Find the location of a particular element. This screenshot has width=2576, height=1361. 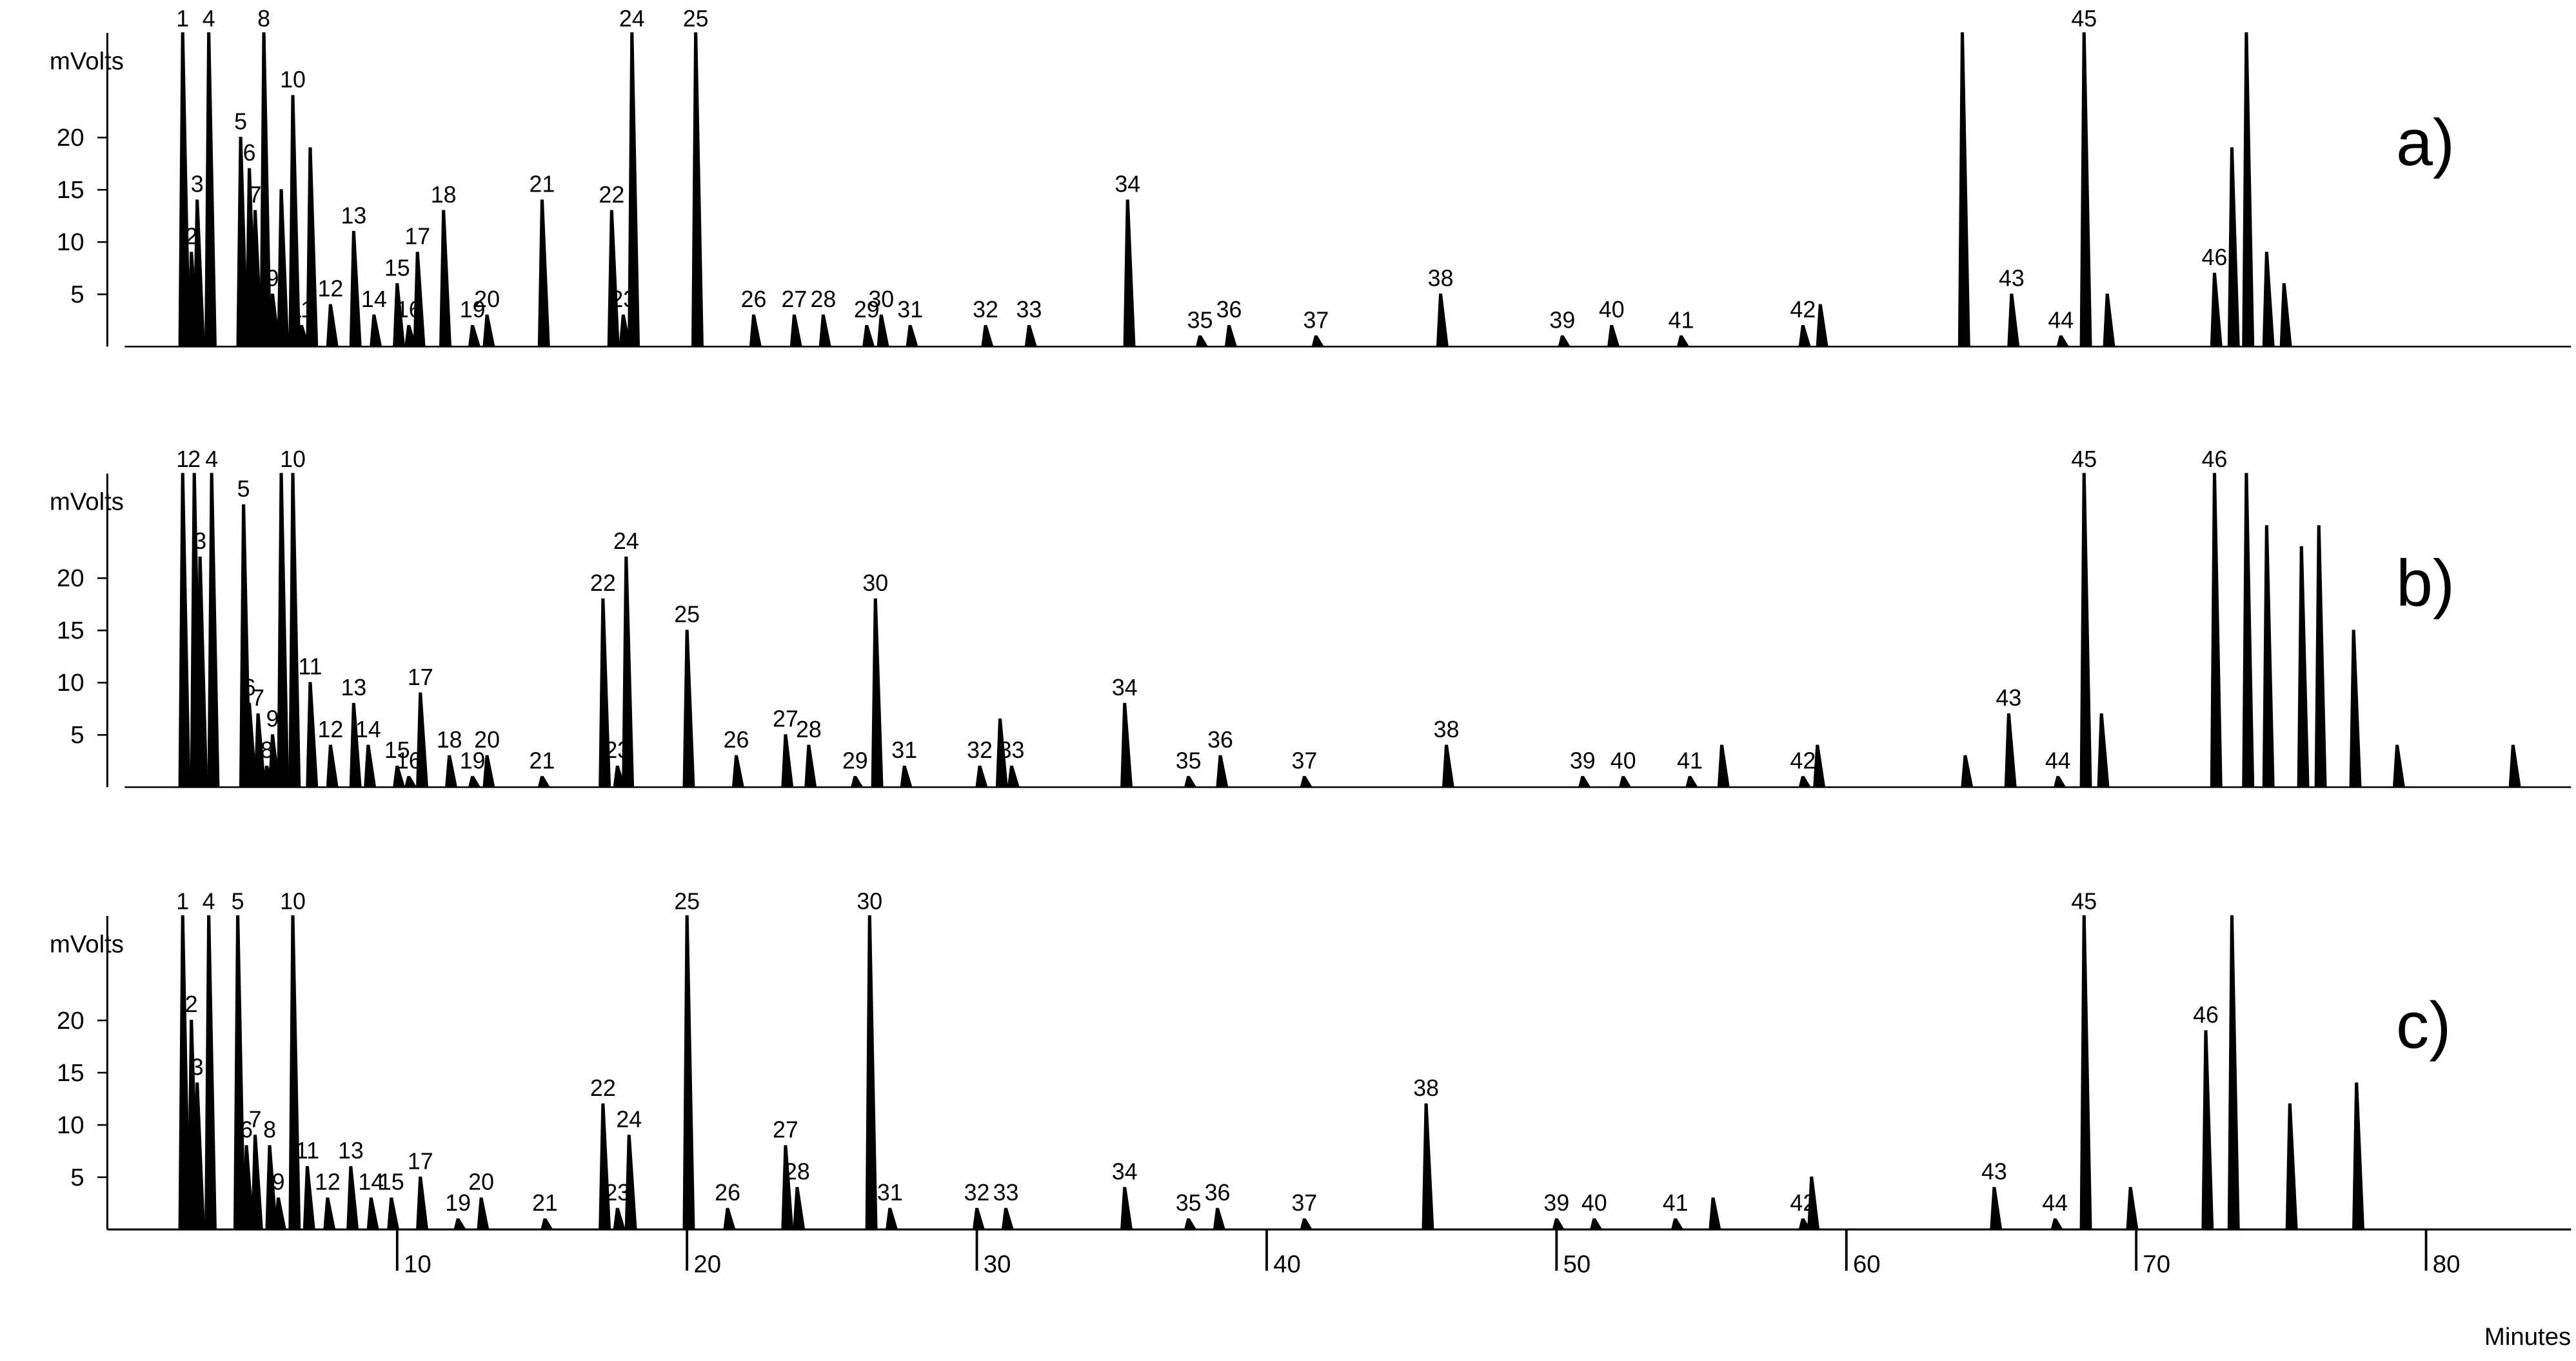

peak-label: 32 is located at coordinates (980, 750).